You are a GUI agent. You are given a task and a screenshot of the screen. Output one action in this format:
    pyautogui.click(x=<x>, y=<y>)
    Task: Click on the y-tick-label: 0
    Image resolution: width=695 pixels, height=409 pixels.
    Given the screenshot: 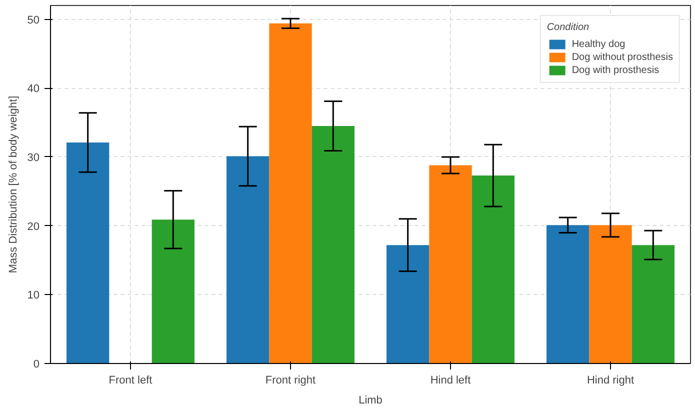 What is the action you would take?
    pyautogui.click(x=36, y=364)
    